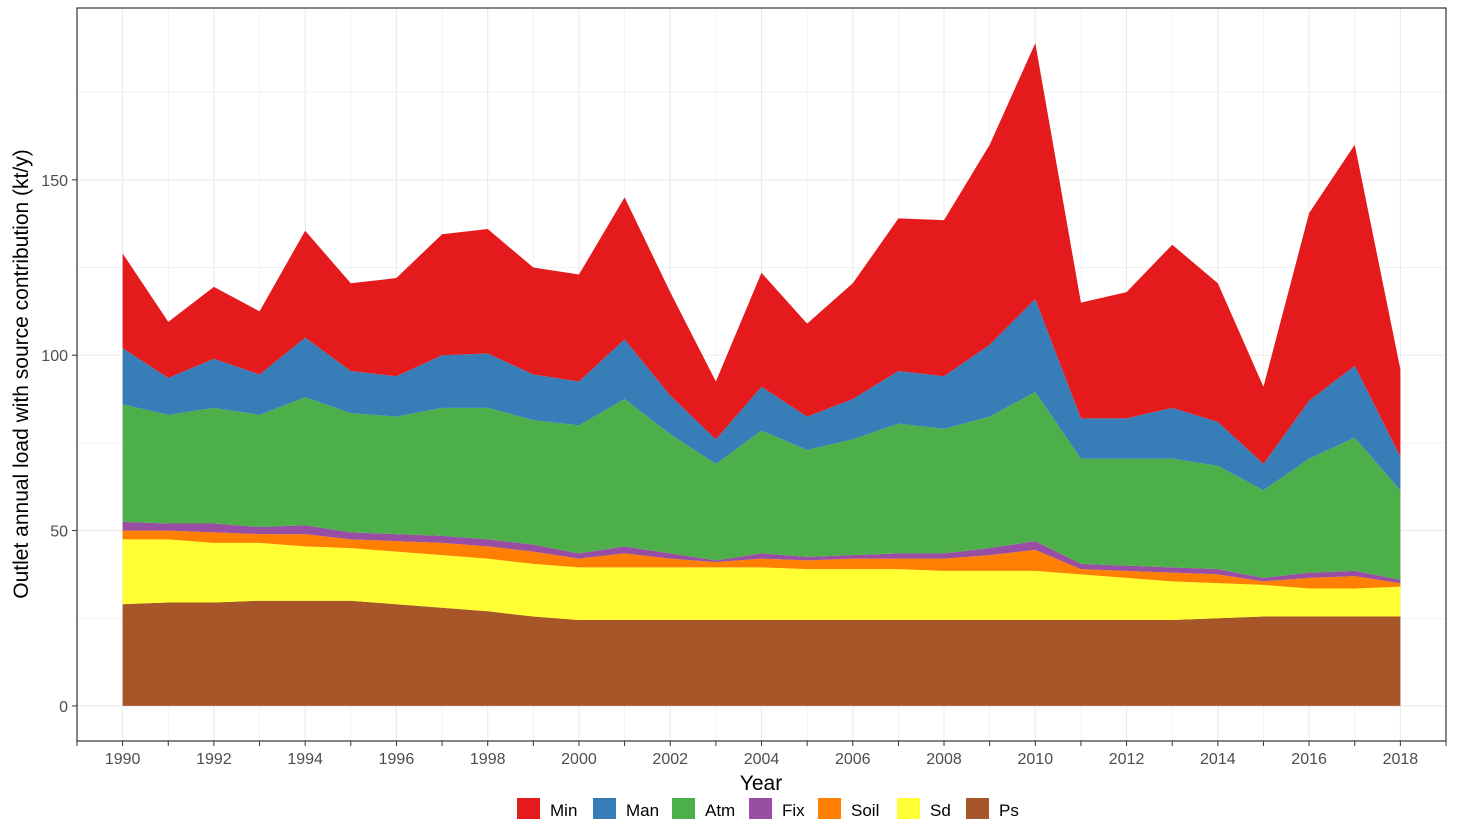  Describe the element at coordinates (1009, 810) in the screenshot. I see `legend-label: Ps` at that location.